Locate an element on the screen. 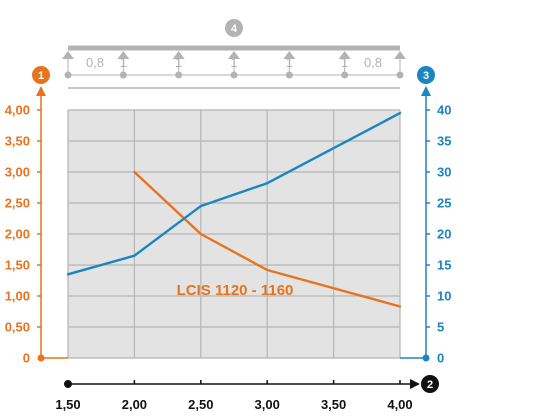 This screenshot has height=419, width=540. span-badge is located at coordinates (234, 28).